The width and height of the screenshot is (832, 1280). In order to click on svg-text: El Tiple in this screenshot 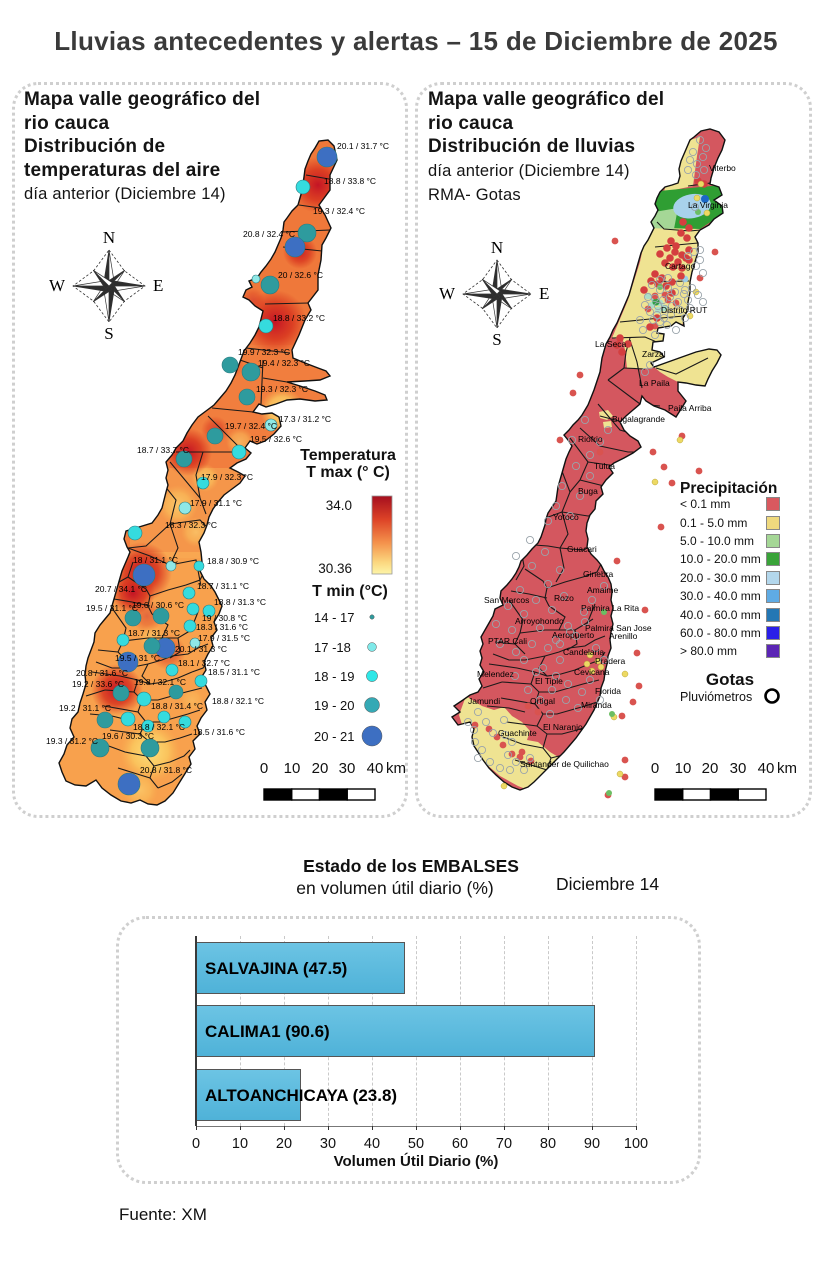, I will do `click(549, 681)`.